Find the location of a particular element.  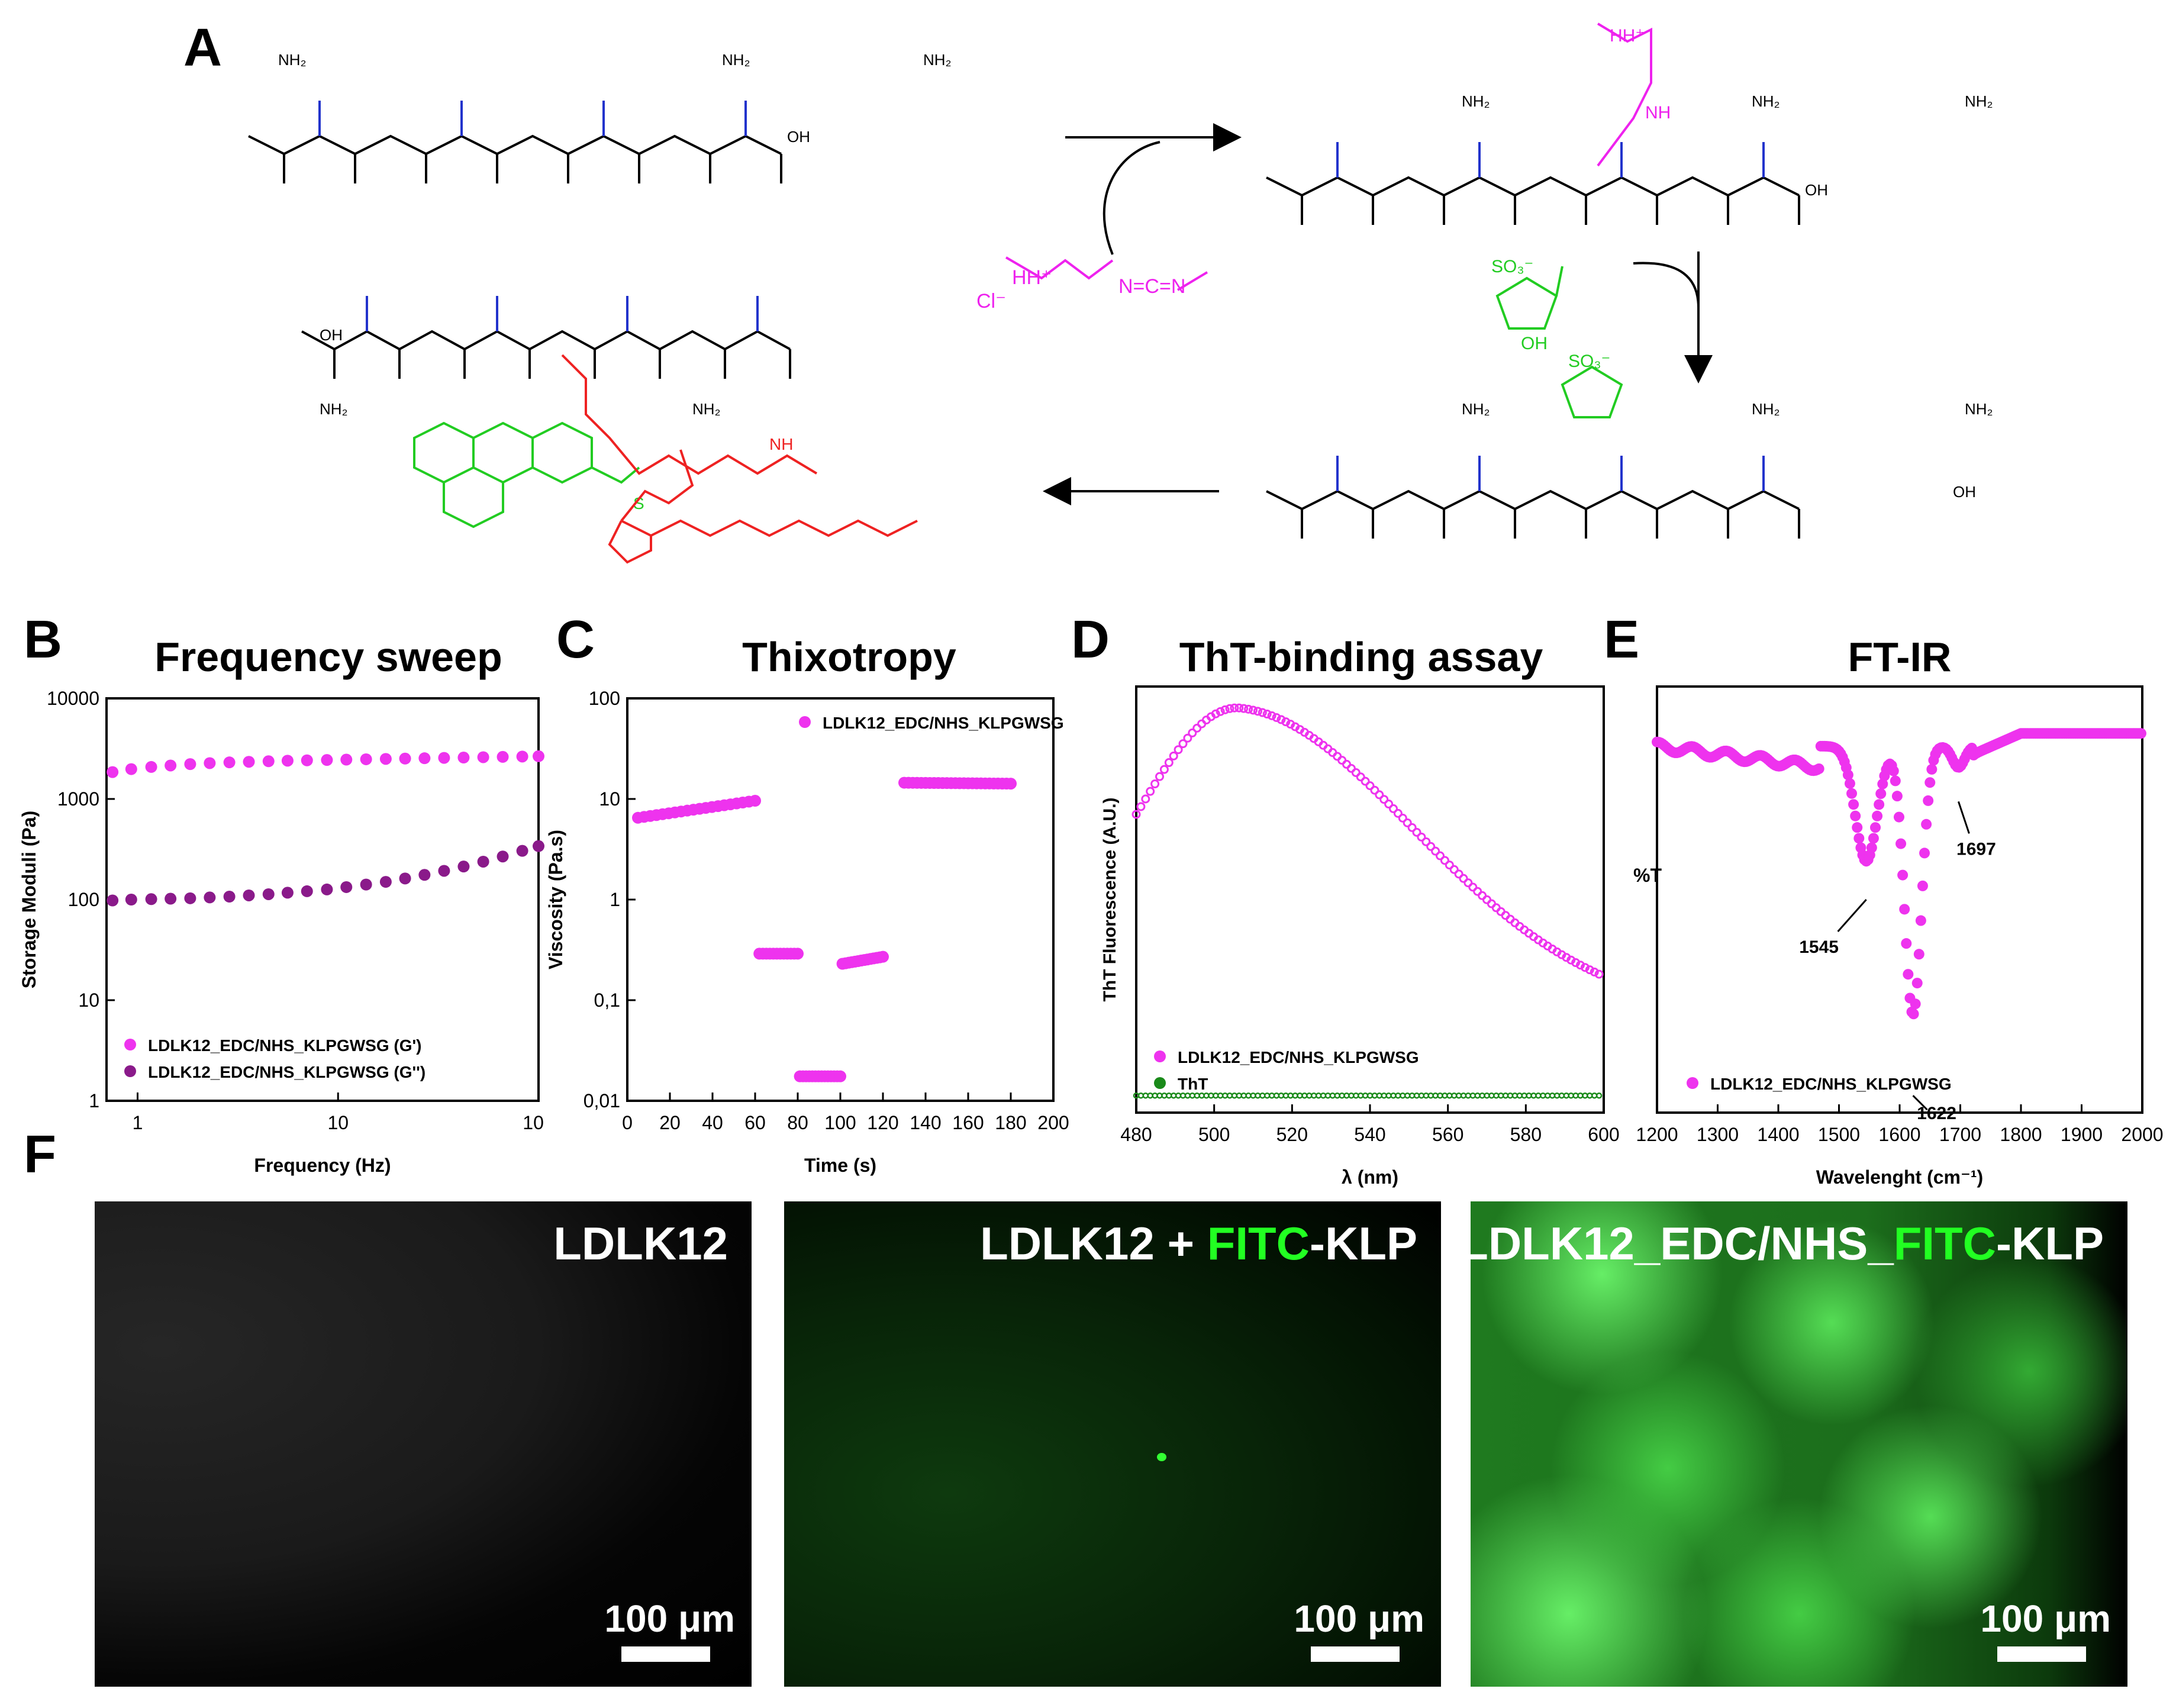

x-tick-label: 140 is located at coordinates (925, 1122).